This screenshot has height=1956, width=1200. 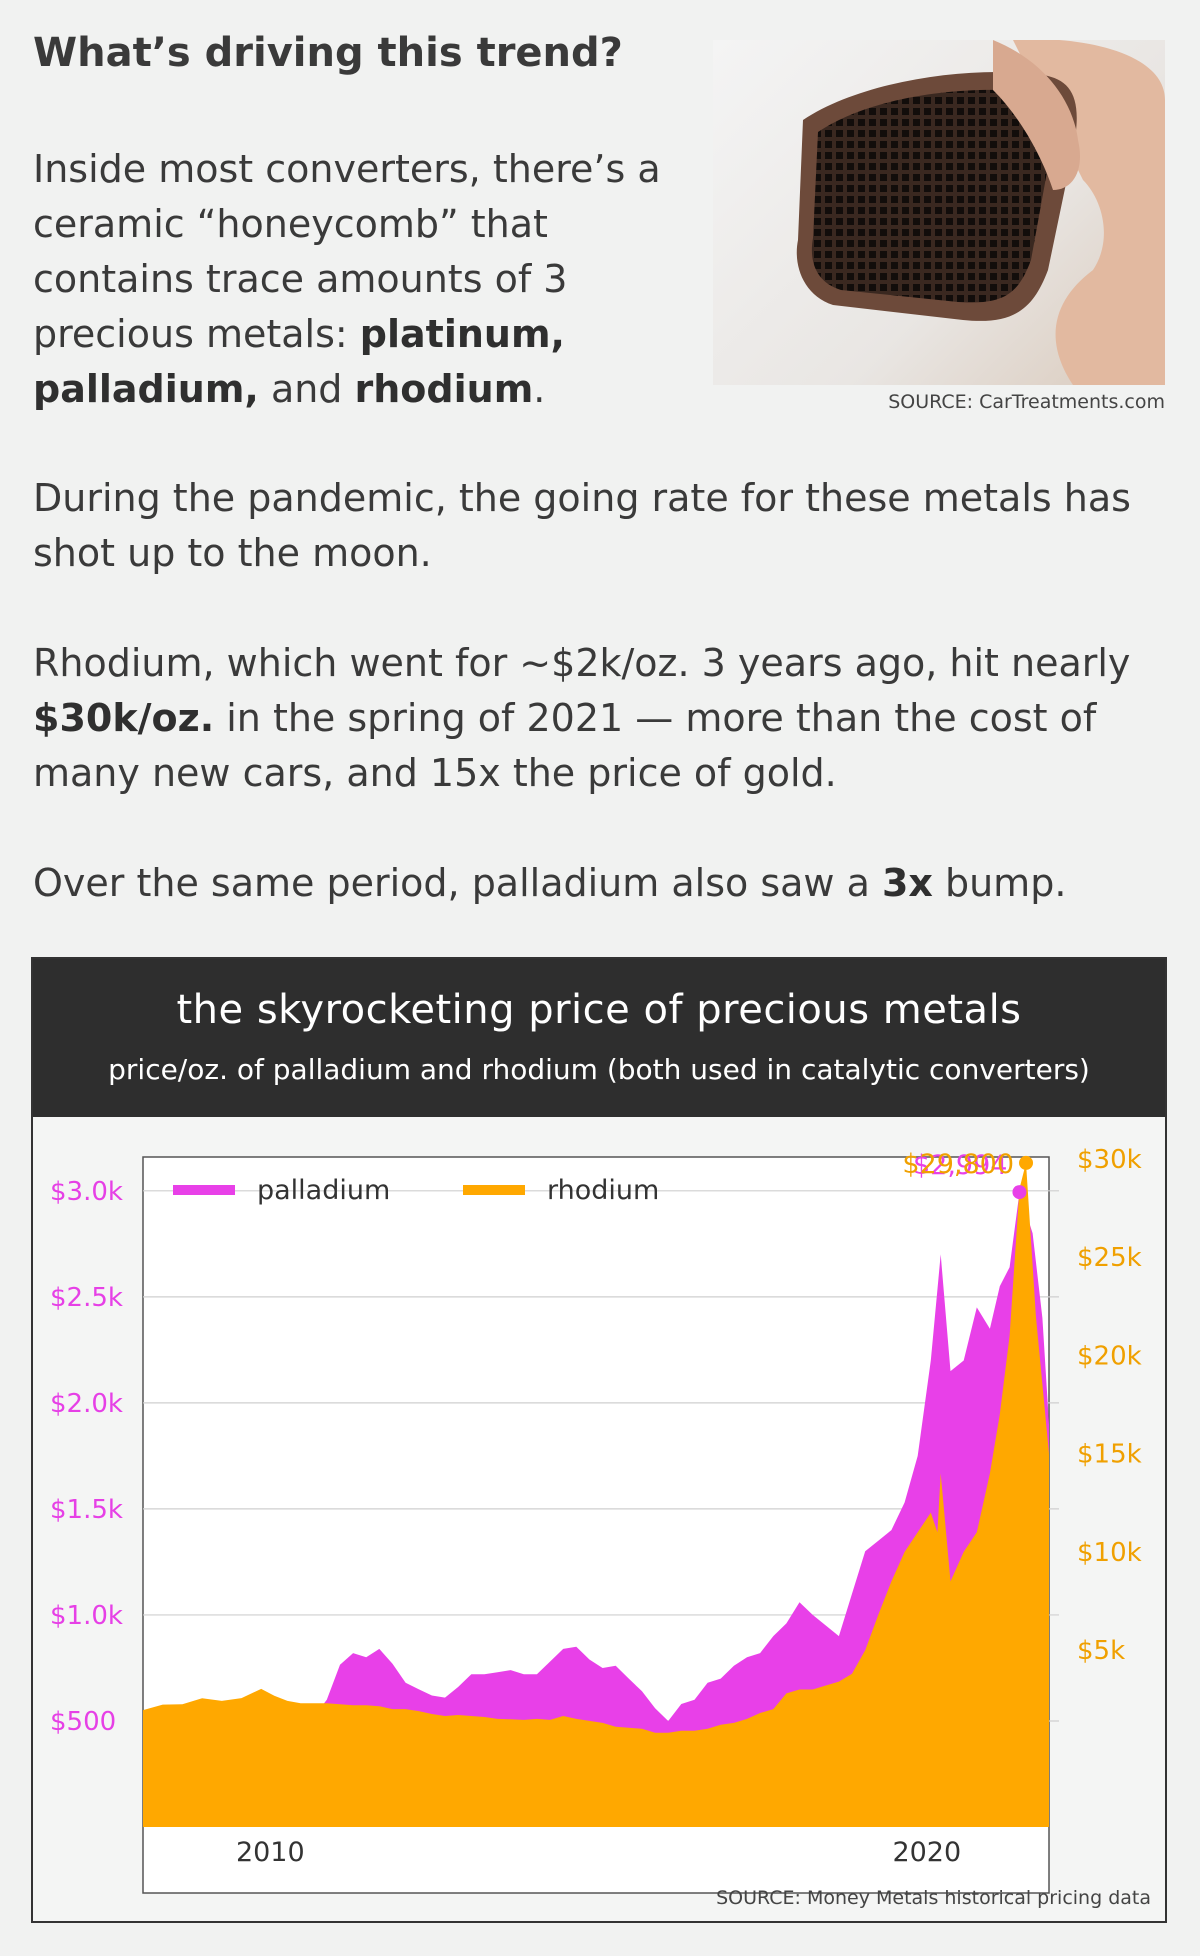 What do you see at coordinates (932, 196) in the screenshot?
I see `honeycomb-cells` at bounding box center [932, 196].